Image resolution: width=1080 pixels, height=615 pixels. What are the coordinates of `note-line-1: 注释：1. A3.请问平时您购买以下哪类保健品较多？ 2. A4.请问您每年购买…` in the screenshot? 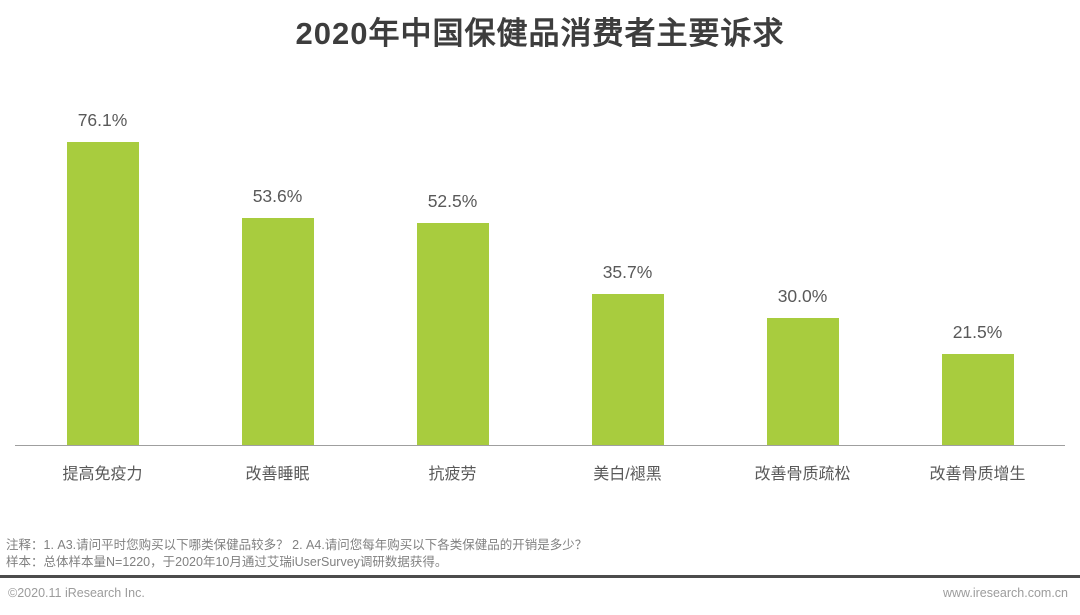 It's located at (297, 545).